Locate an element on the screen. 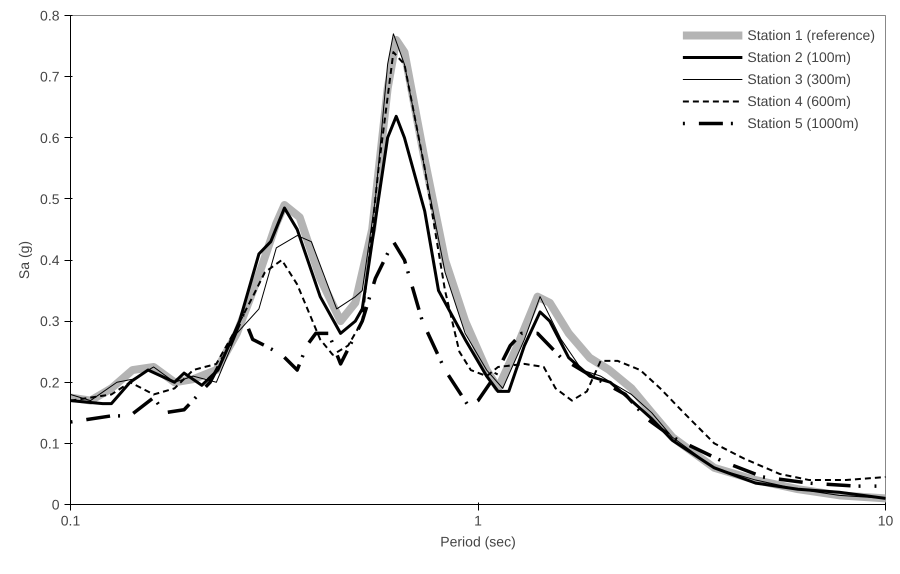 Image resolution: width=900 pixels, height=574 pixels. y-tick-label: 0.4 is located at coordinates (50, 260).